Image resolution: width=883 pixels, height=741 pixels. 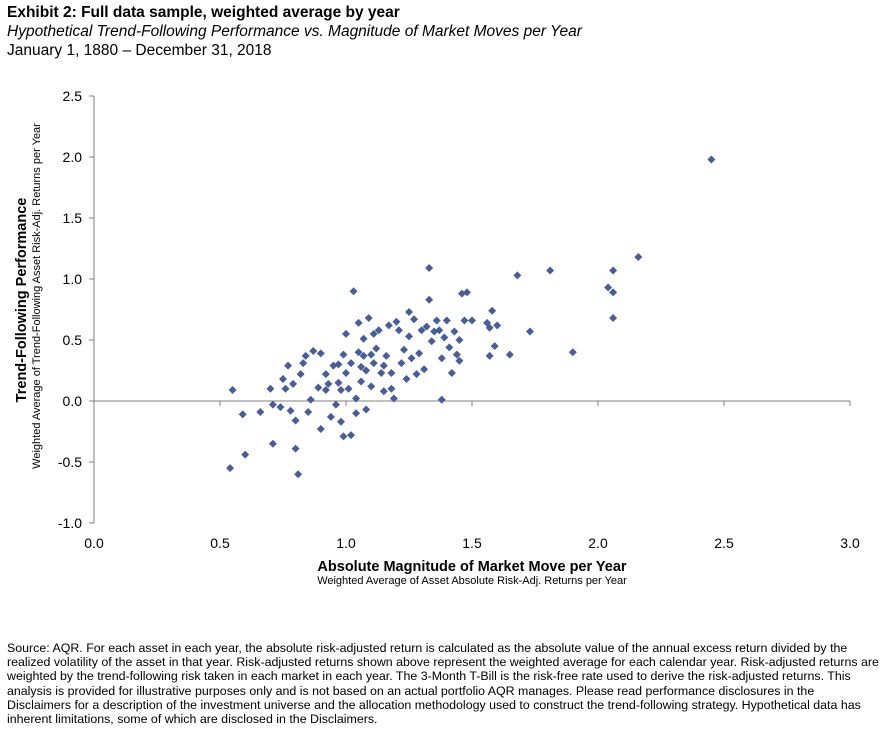 I want to click on y-tick-label: 2.5, so click(x=73, y=96).